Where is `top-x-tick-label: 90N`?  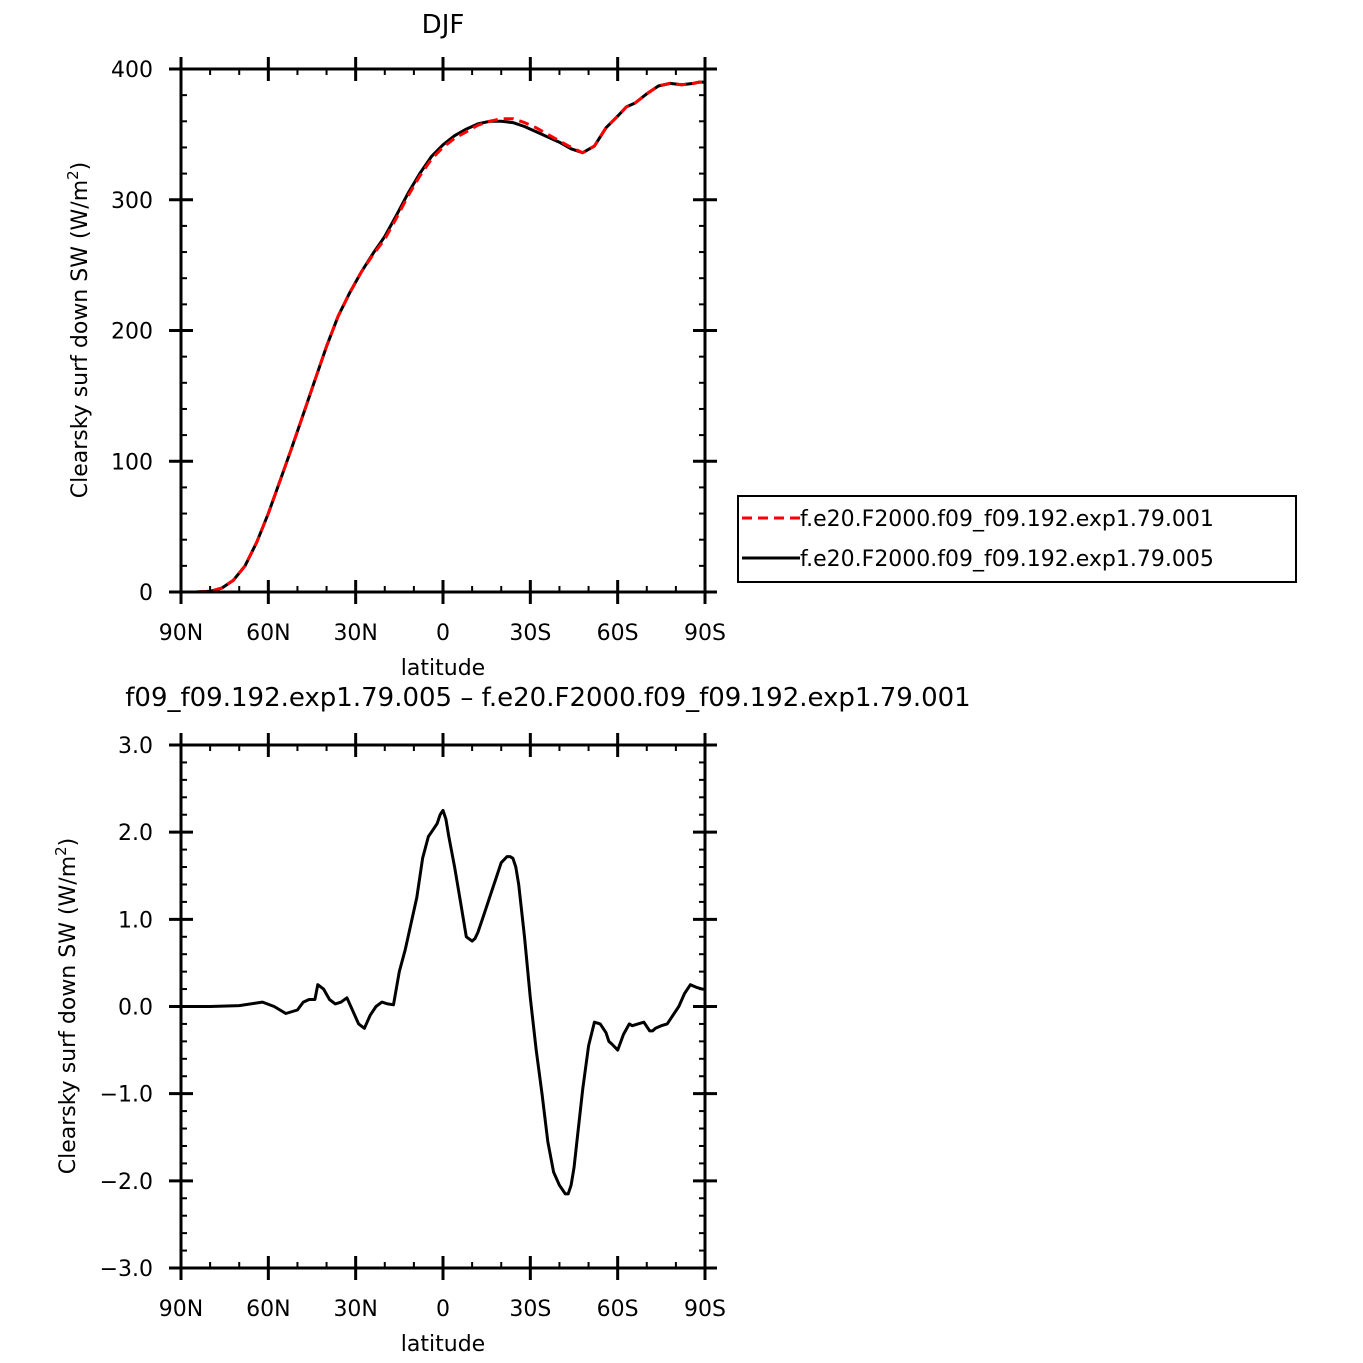 top-x-tick-label: 90N is located at coordinates (181, 633).